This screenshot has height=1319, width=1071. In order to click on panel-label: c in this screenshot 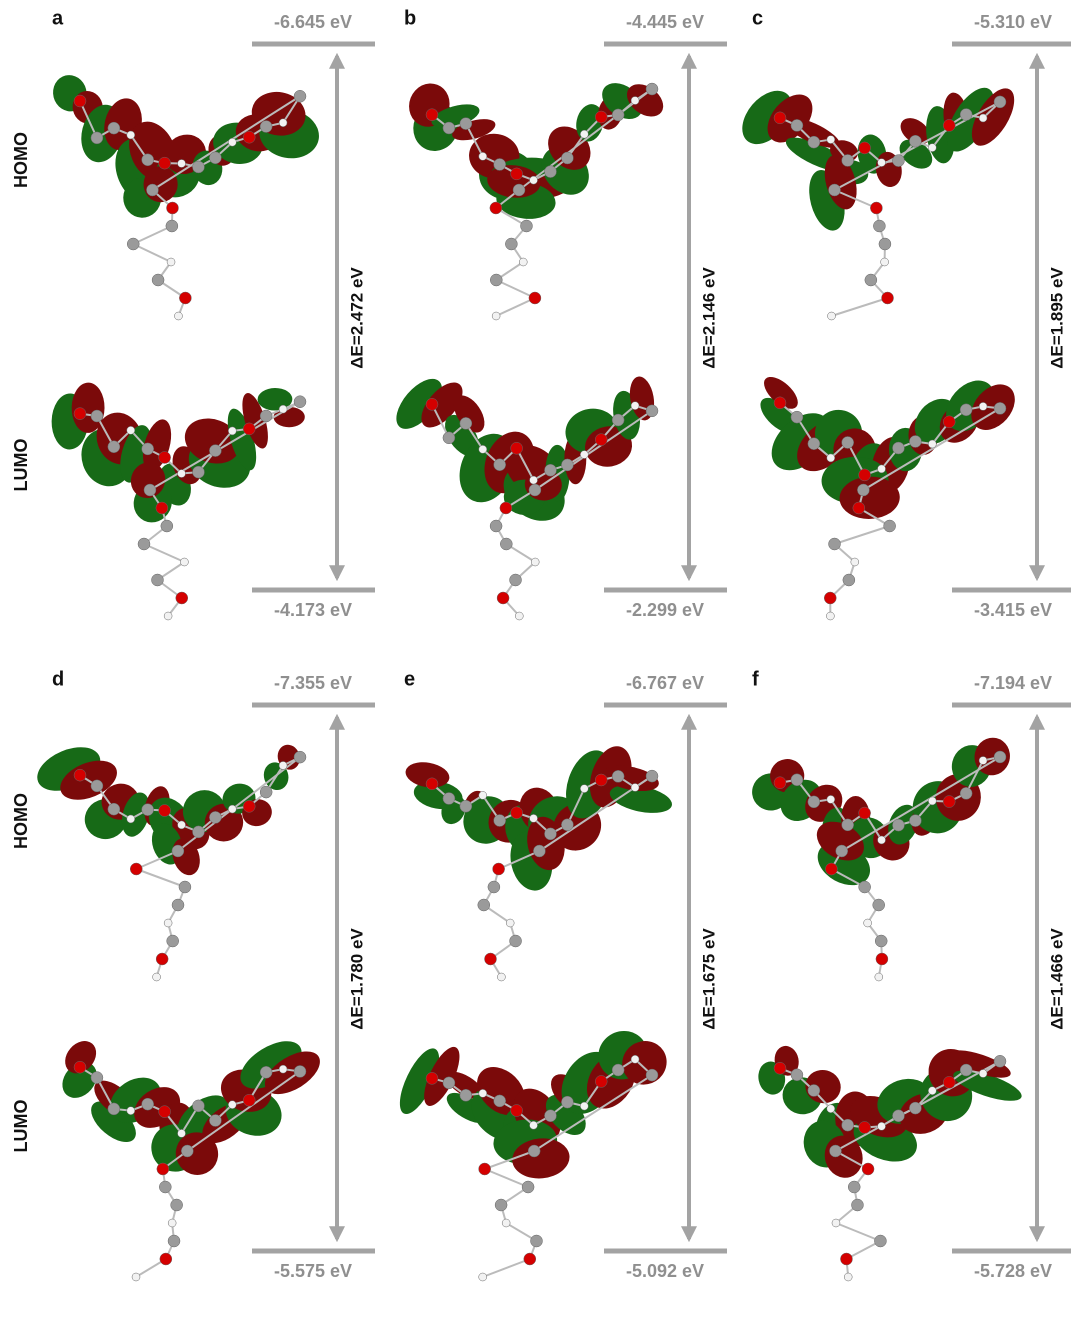, I will do `click(757, 18)`.